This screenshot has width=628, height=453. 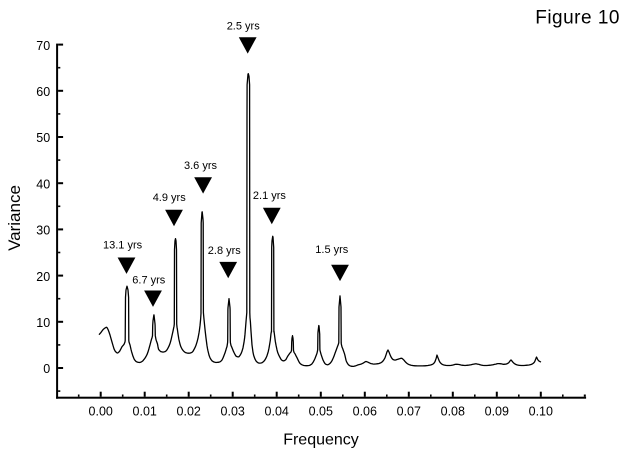 What do you see at coordinates (270, 196) in the screenshot?
I see `svg-text: 2.1 yrs` at bounding box center [270, 196].